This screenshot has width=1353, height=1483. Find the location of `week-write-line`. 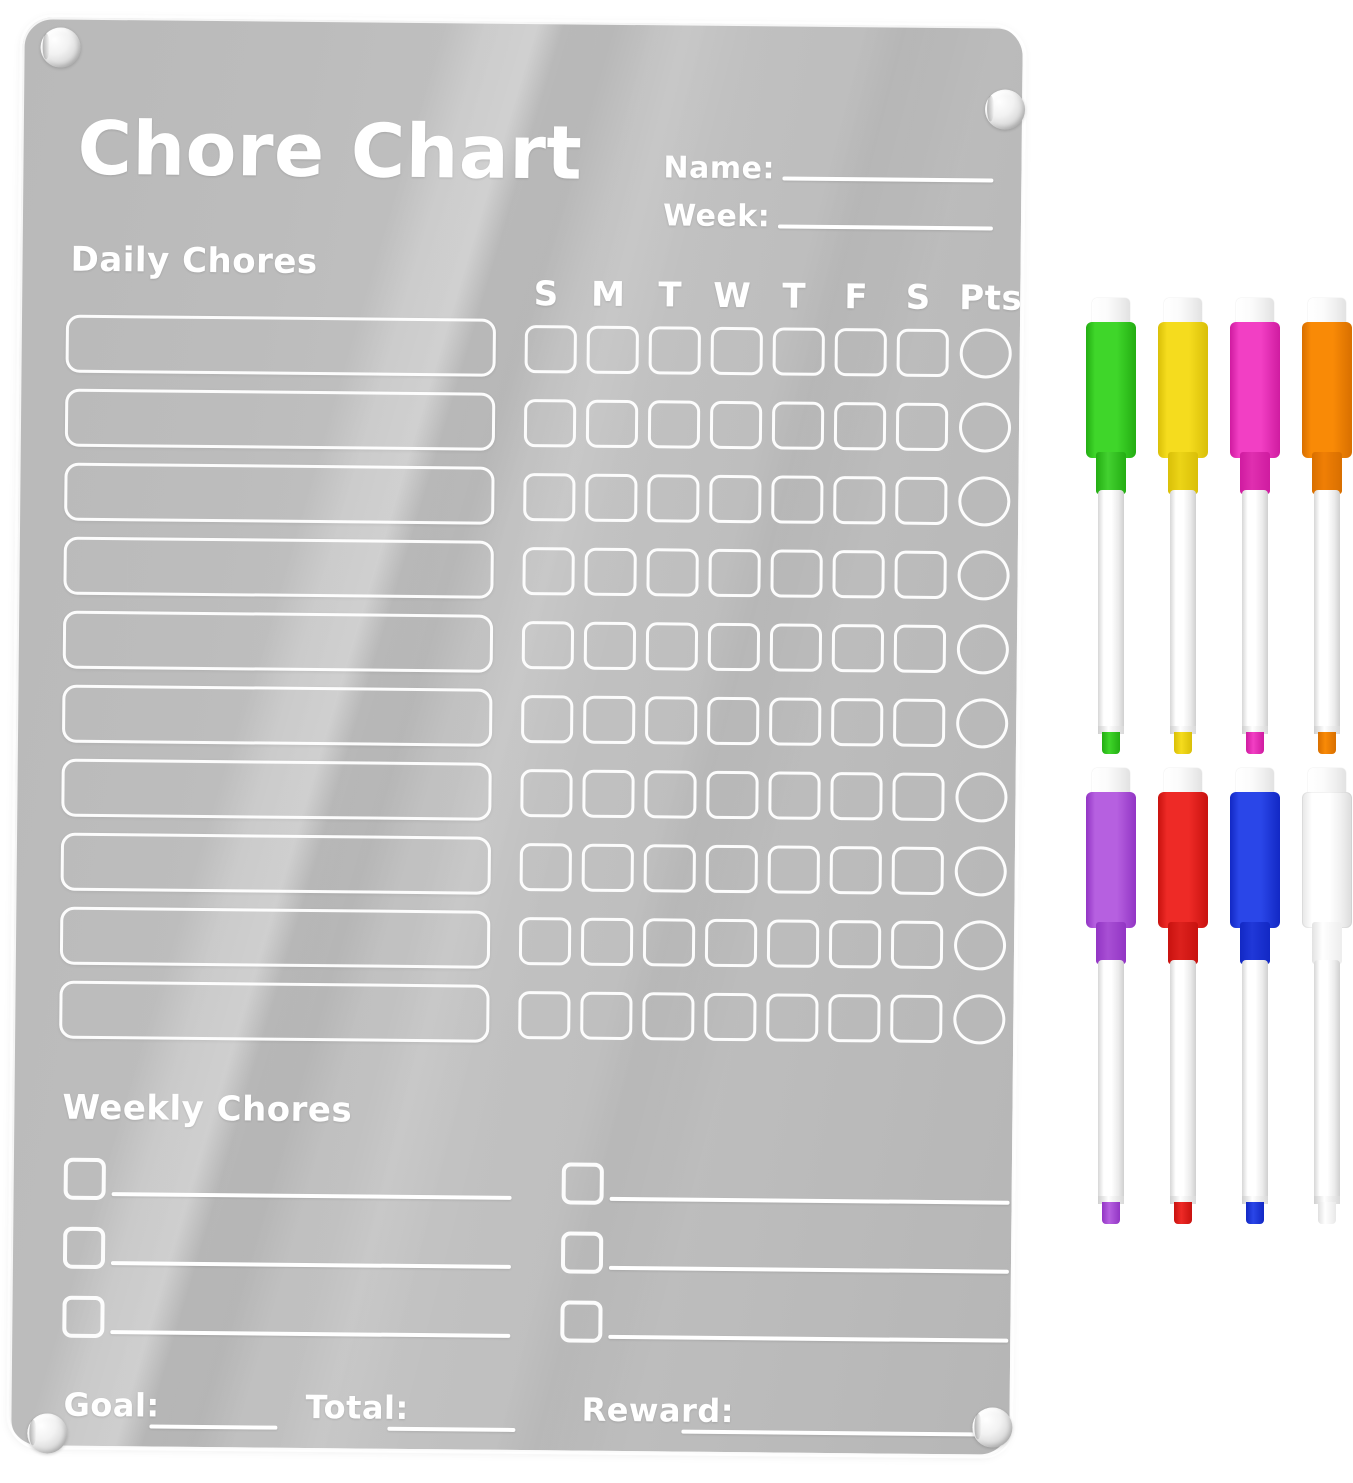

week-write-line is located at coordinates (885, 227).